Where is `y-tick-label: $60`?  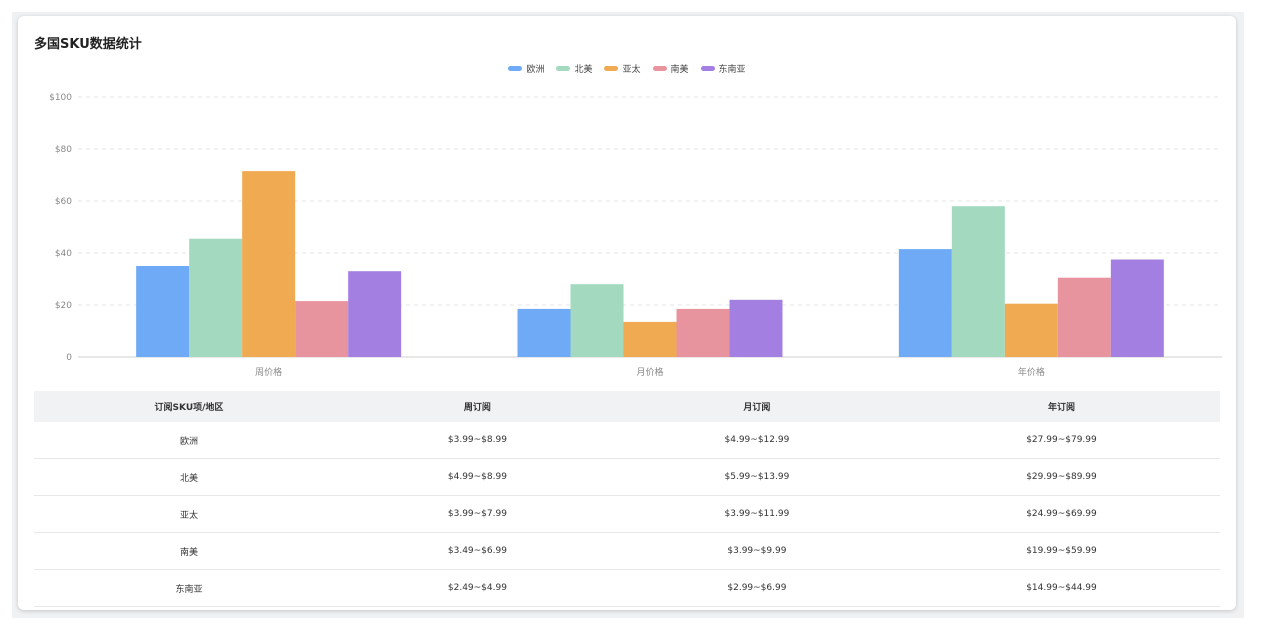 y-tick-label: $60 is located at coordinates (63, 202).